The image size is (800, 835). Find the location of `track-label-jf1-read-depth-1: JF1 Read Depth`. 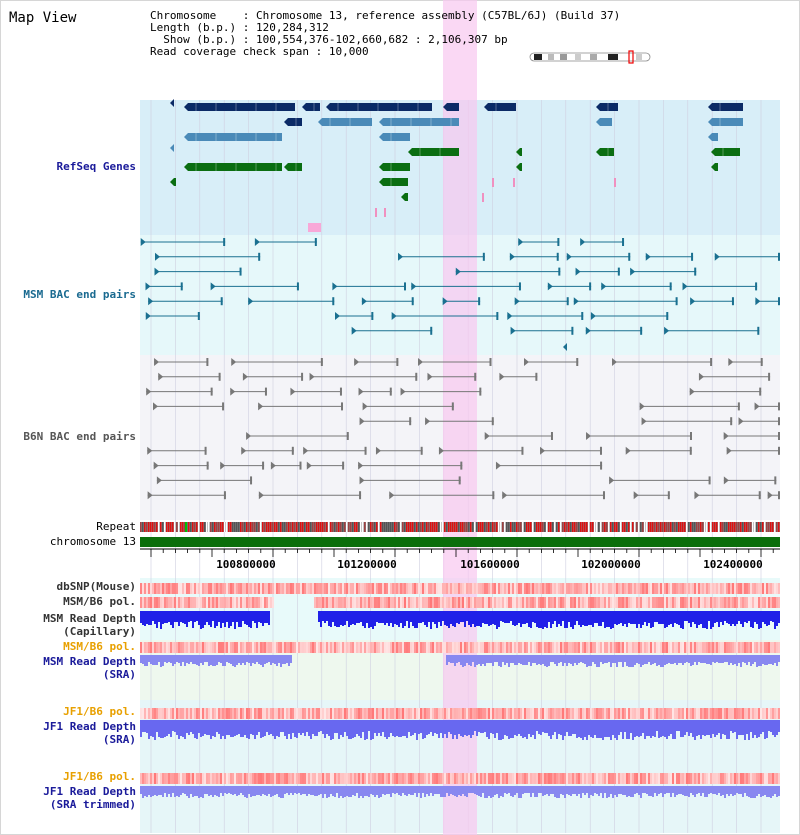

track-label-jf1-read-depth-1: JF1 Read Depth is located at coordinates (89, 726).